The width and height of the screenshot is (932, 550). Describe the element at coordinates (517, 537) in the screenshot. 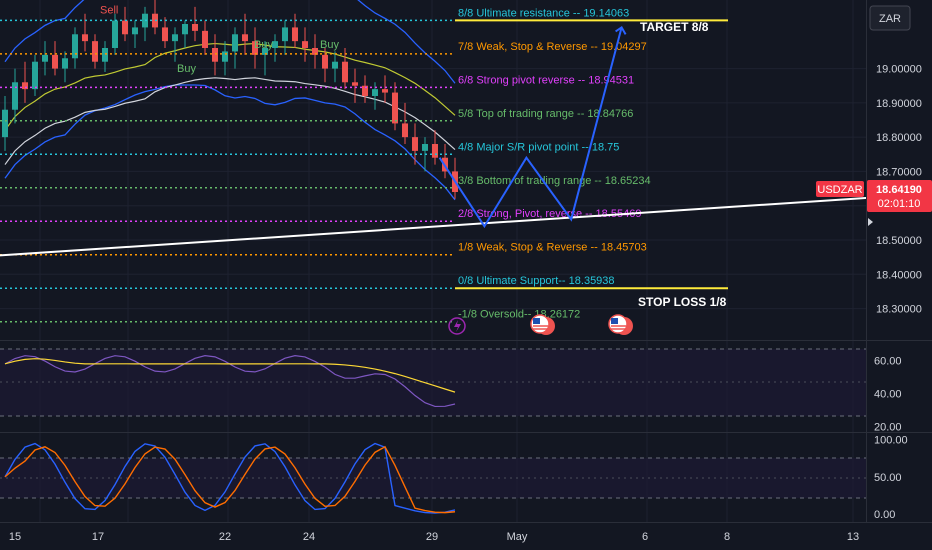

I see `date-tick: May` at that location.